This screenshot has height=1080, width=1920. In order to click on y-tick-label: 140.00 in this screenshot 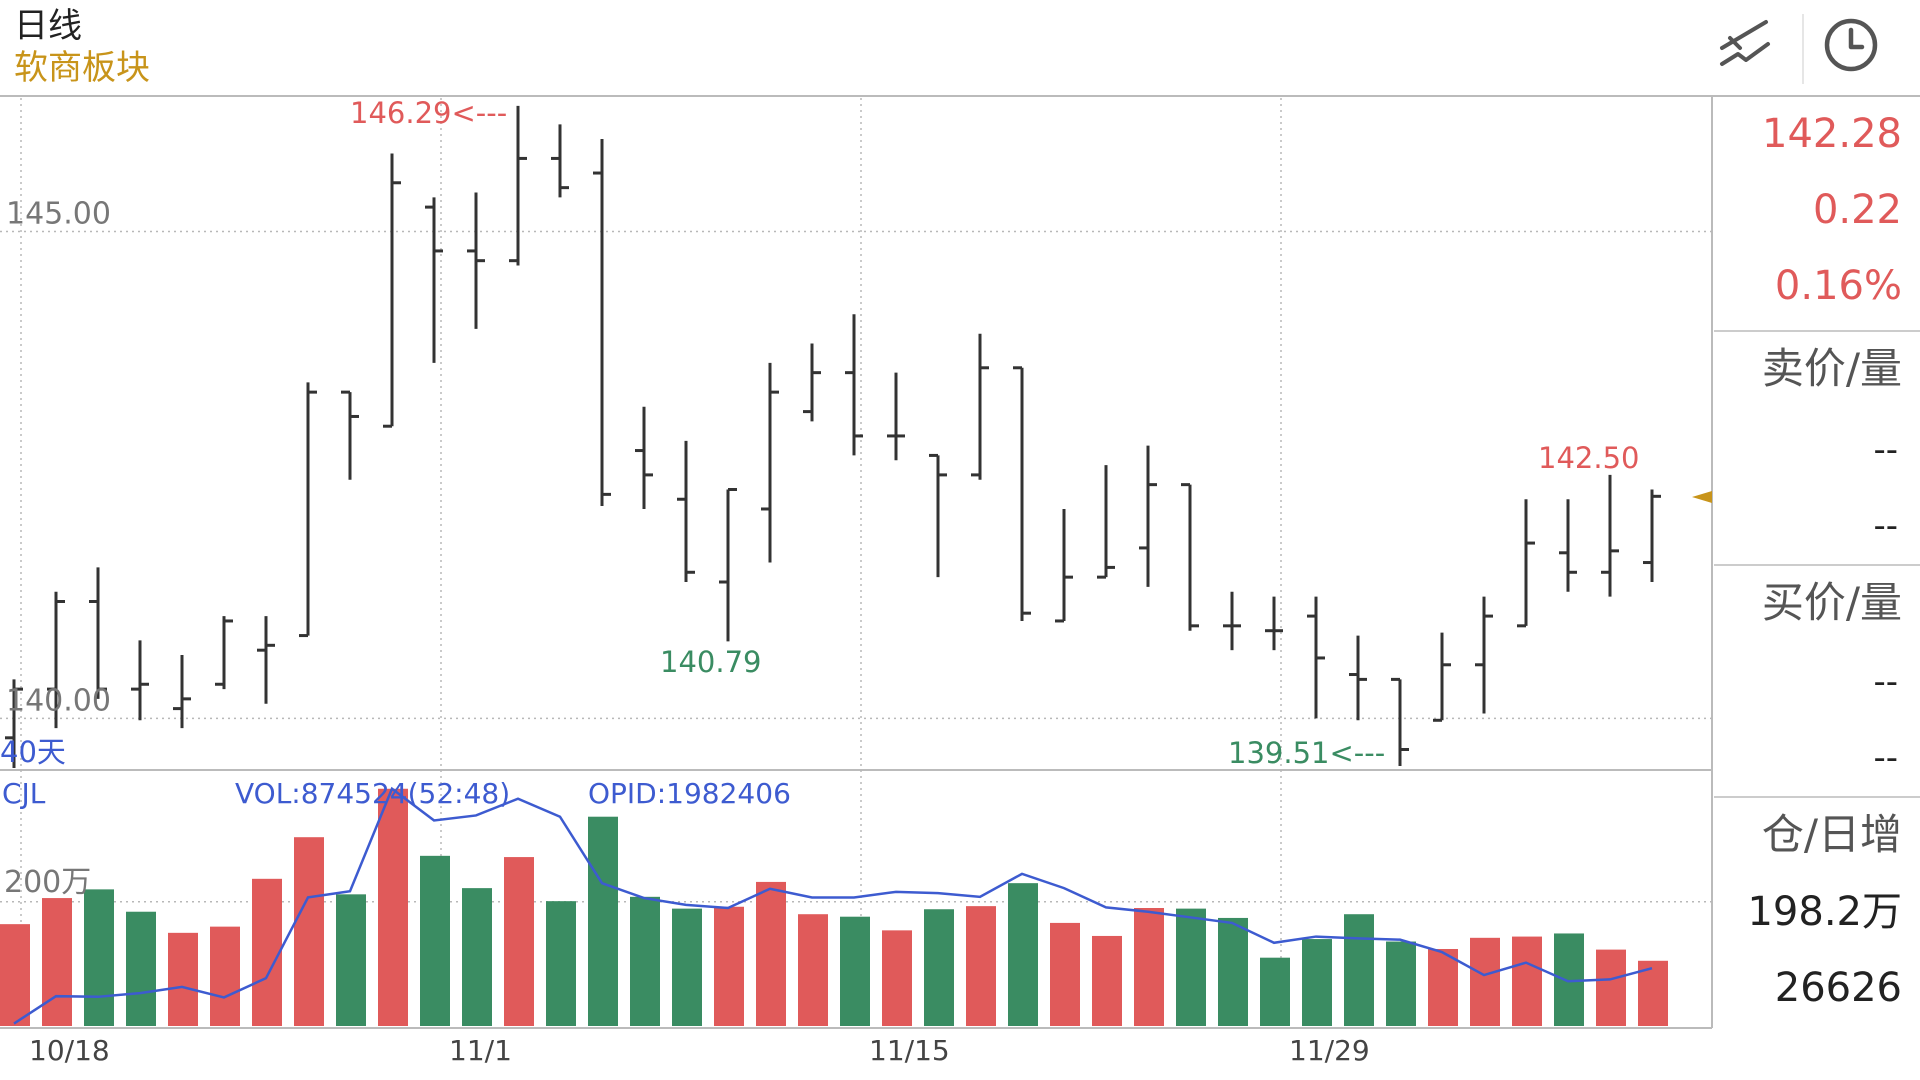, I will do `click(58, 700)`.